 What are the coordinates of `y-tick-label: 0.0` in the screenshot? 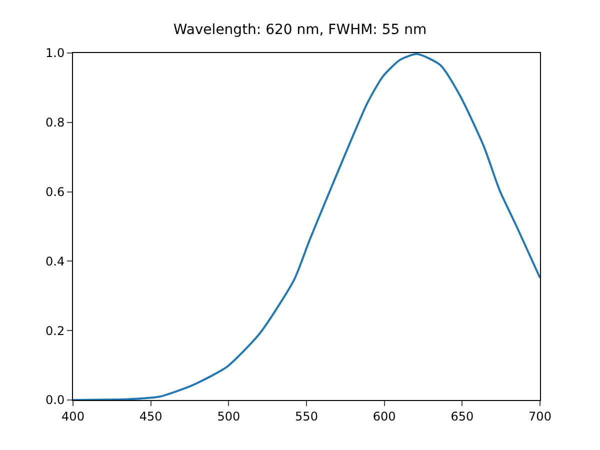 It's located at (55, 400).